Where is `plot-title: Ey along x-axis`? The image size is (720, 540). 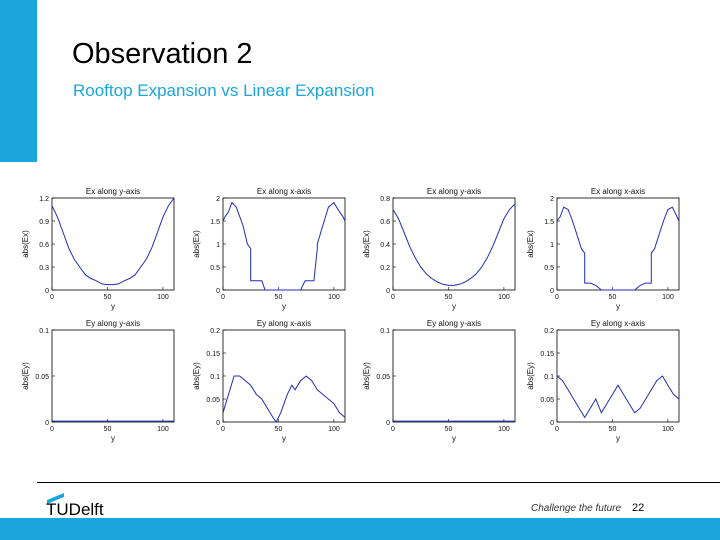
plot-title: Ey along x-axis is located at coordinates (618, 323).